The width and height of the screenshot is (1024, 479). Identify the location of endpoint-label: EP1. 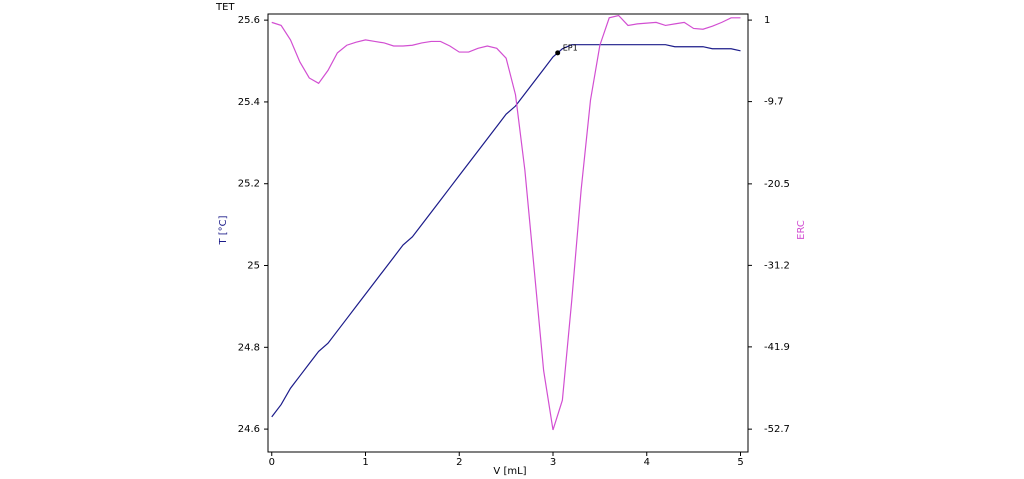
(570, 47).